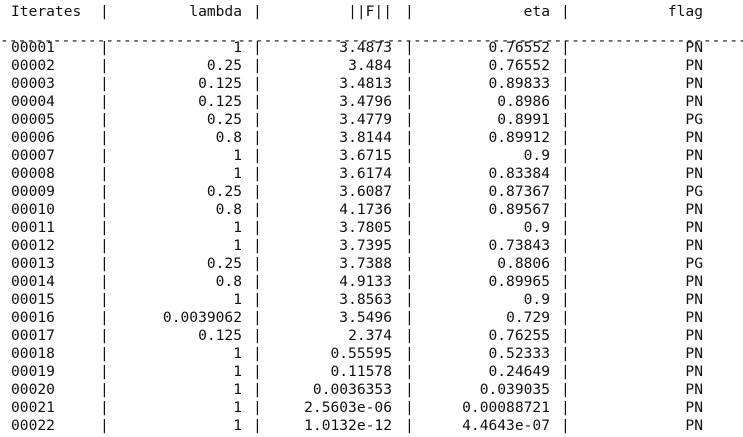 This screenshot has width=743, height=437. What do you see at coordinates (215, 11) in the screenshot?
I see `header-lambda: lambda` at bounding box center [215, 11].